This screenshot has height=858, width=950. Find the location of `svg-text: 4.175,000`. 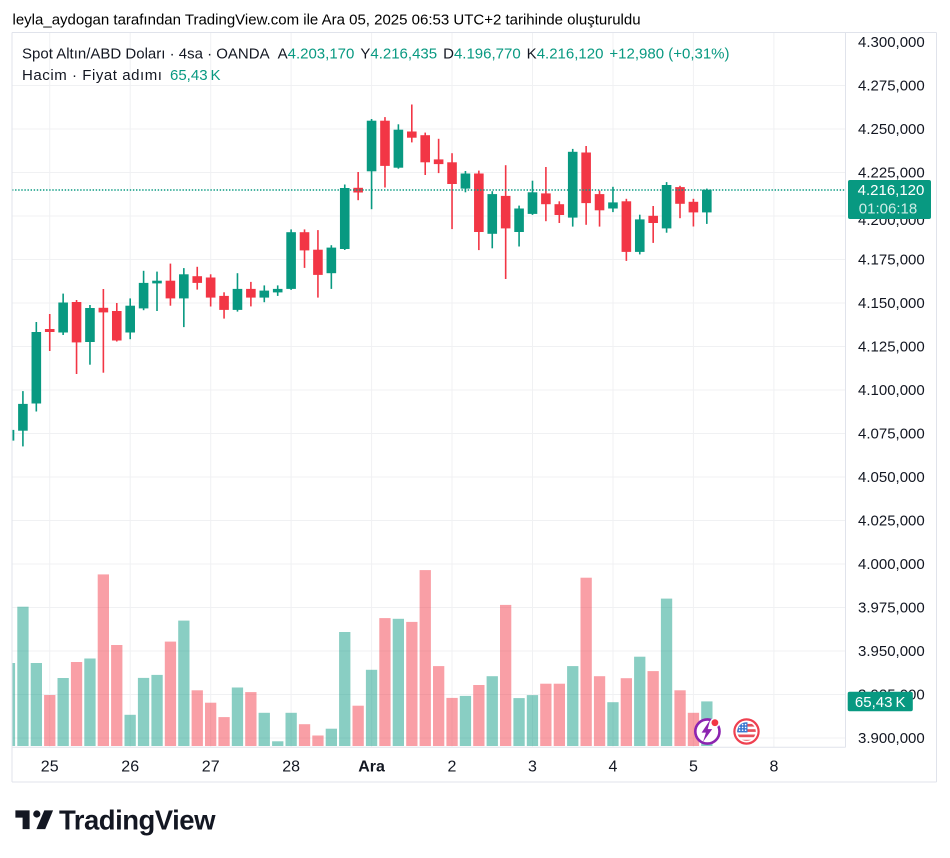

svg-text: 4.175,000 is located at coordinates (891, 260).